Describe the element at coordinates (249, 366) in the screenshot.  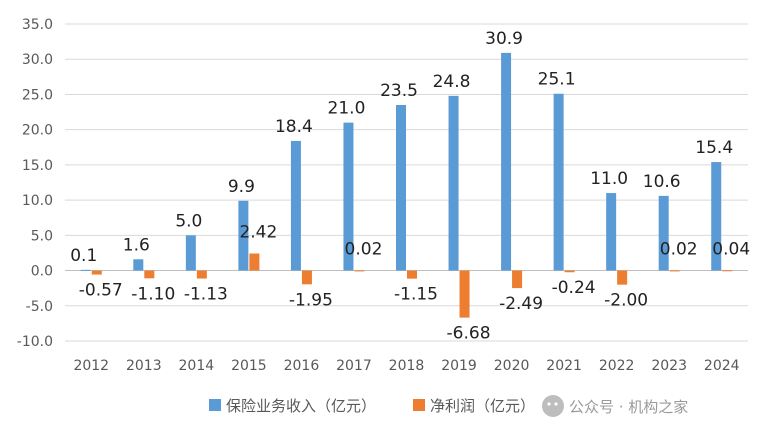
I see `x-tick-label: 2015` at that location.